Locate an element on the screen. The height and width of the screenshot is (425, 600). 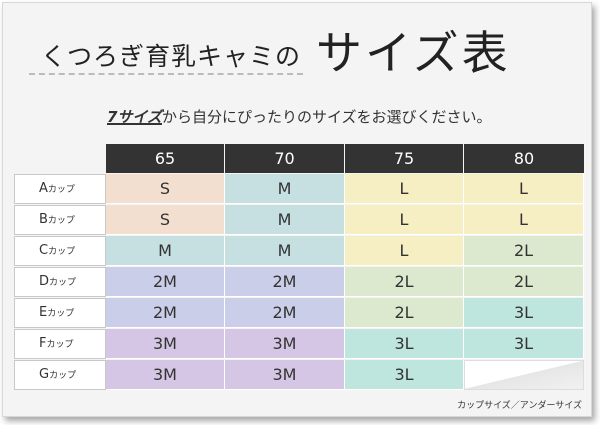
size-cell-a-65: S is located at coordinates (165, 189).